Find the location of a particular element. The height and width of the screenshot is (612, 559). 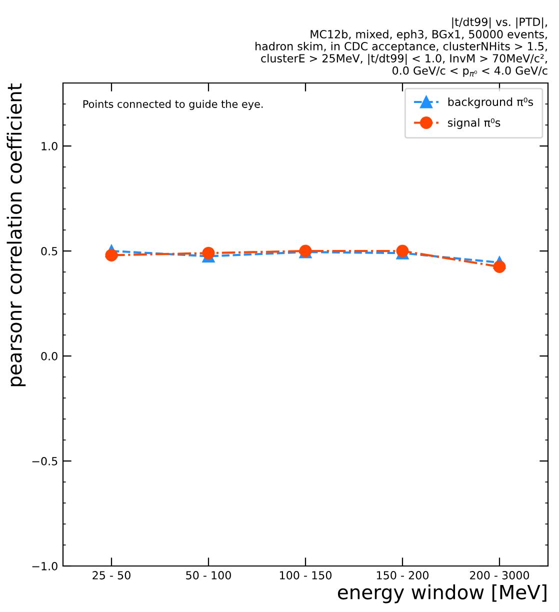

x-tick-label: 50 - 100 is located at coordinates (208, 575).